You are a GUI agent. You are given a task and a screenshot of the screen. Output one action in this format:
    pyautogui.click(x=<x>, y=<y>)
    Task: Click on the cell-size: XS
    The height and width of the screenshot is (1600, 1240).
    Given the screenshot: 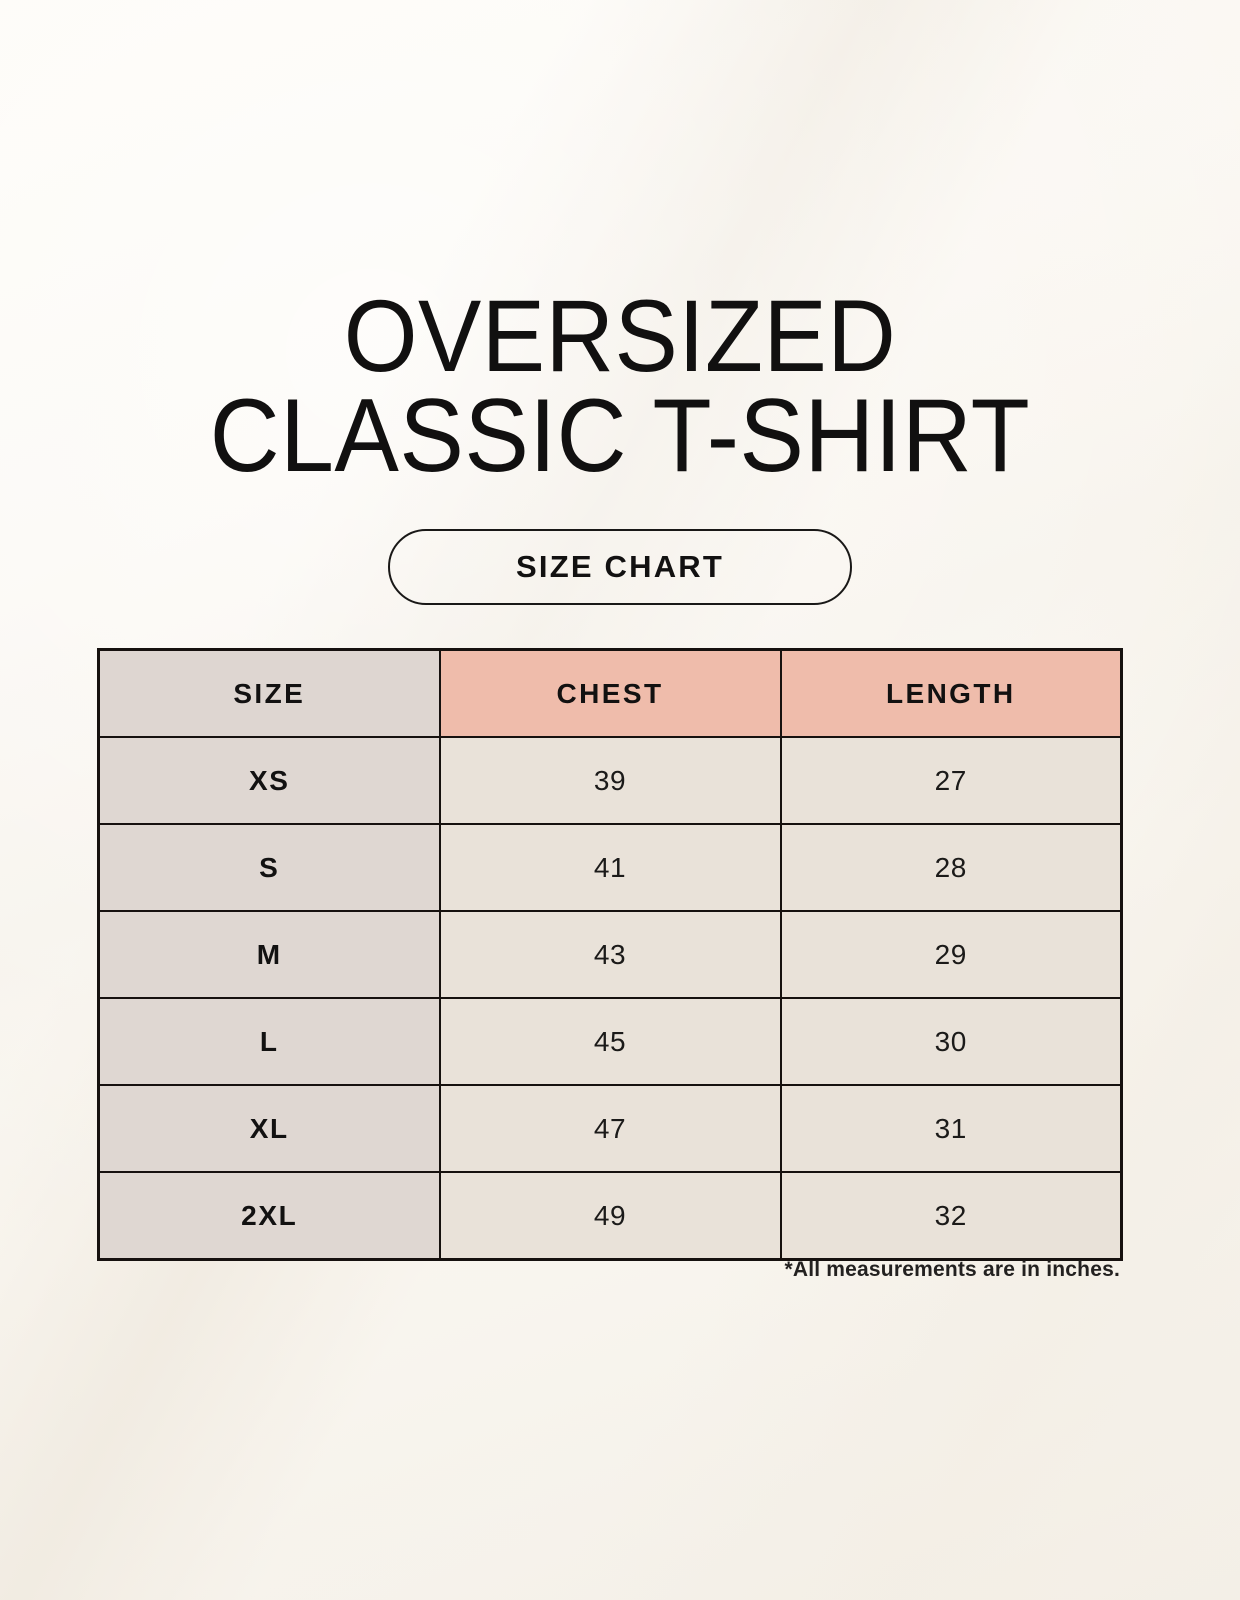 What is the action you would take?
    pyautogui.click(x=269, y=780)
    